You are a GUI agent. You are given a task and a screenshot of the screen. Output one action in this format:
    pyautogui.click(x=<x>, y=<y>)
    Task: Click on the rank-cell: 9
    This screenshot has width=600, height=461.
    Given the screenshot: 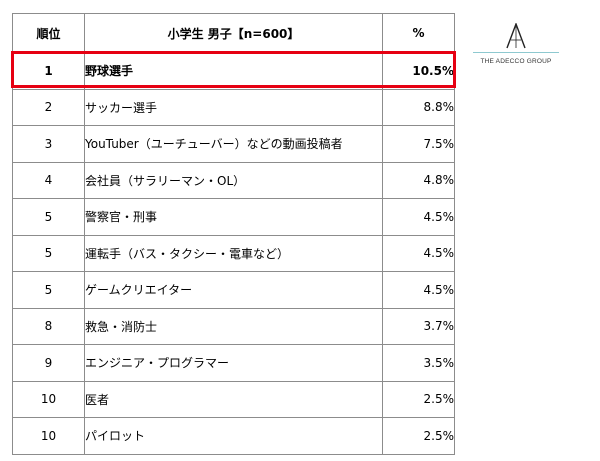 What is the action you would take?
    pyautogui.click(x=48, y=363)
    